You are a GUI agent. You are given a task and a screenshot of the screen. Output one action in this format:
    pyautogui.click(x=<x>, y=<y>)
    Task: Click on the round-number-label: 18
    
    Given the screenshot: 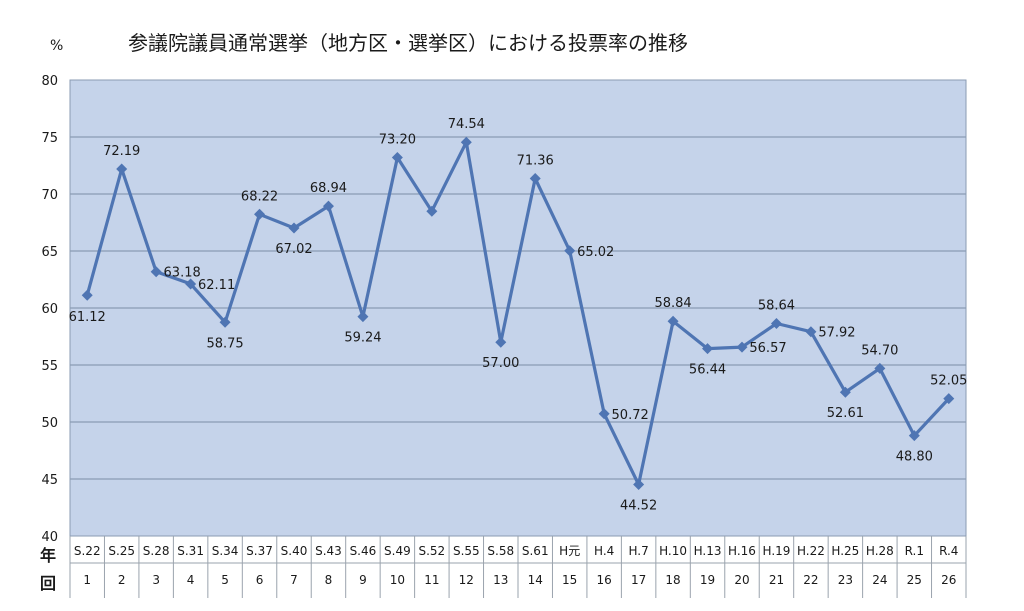 What is the action you would take?
    pyautogui.click(x=672, y=580)
    